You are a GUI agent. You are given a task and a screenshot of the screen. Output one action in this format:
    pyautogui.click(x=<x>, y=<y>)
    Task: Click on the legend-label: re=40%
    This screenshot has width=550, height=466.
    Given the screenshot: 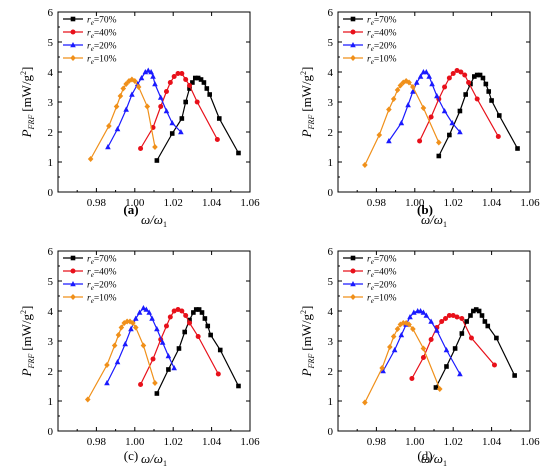 What is the action you would take?
    pyautogui.click(x=382, y=274)
    